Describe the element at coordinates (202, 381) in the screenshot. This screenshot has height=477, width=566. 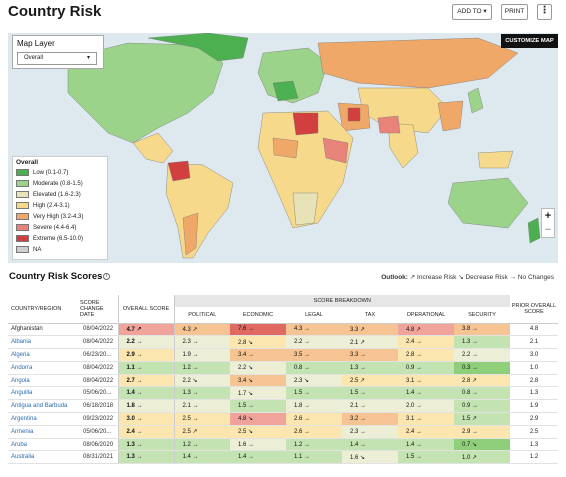
I see `political-score-cell: 2.2 ↘` at that location.